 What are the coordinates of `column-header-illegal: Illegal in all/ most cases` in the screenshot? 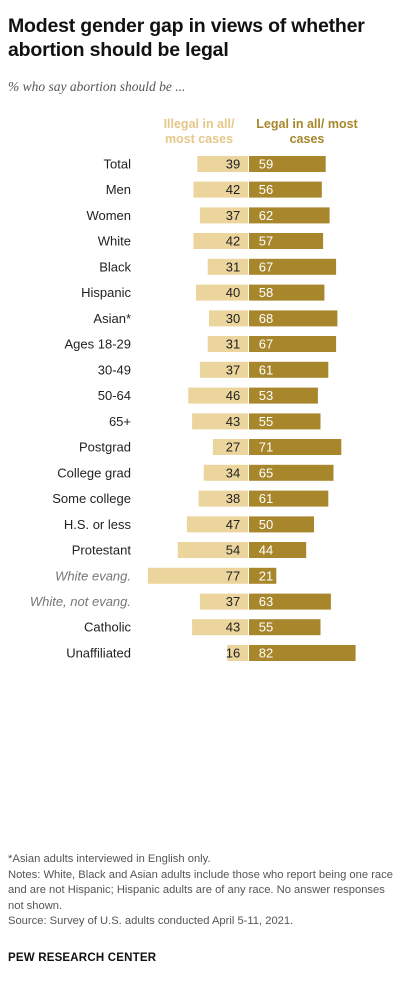 It's located at (199, 131).